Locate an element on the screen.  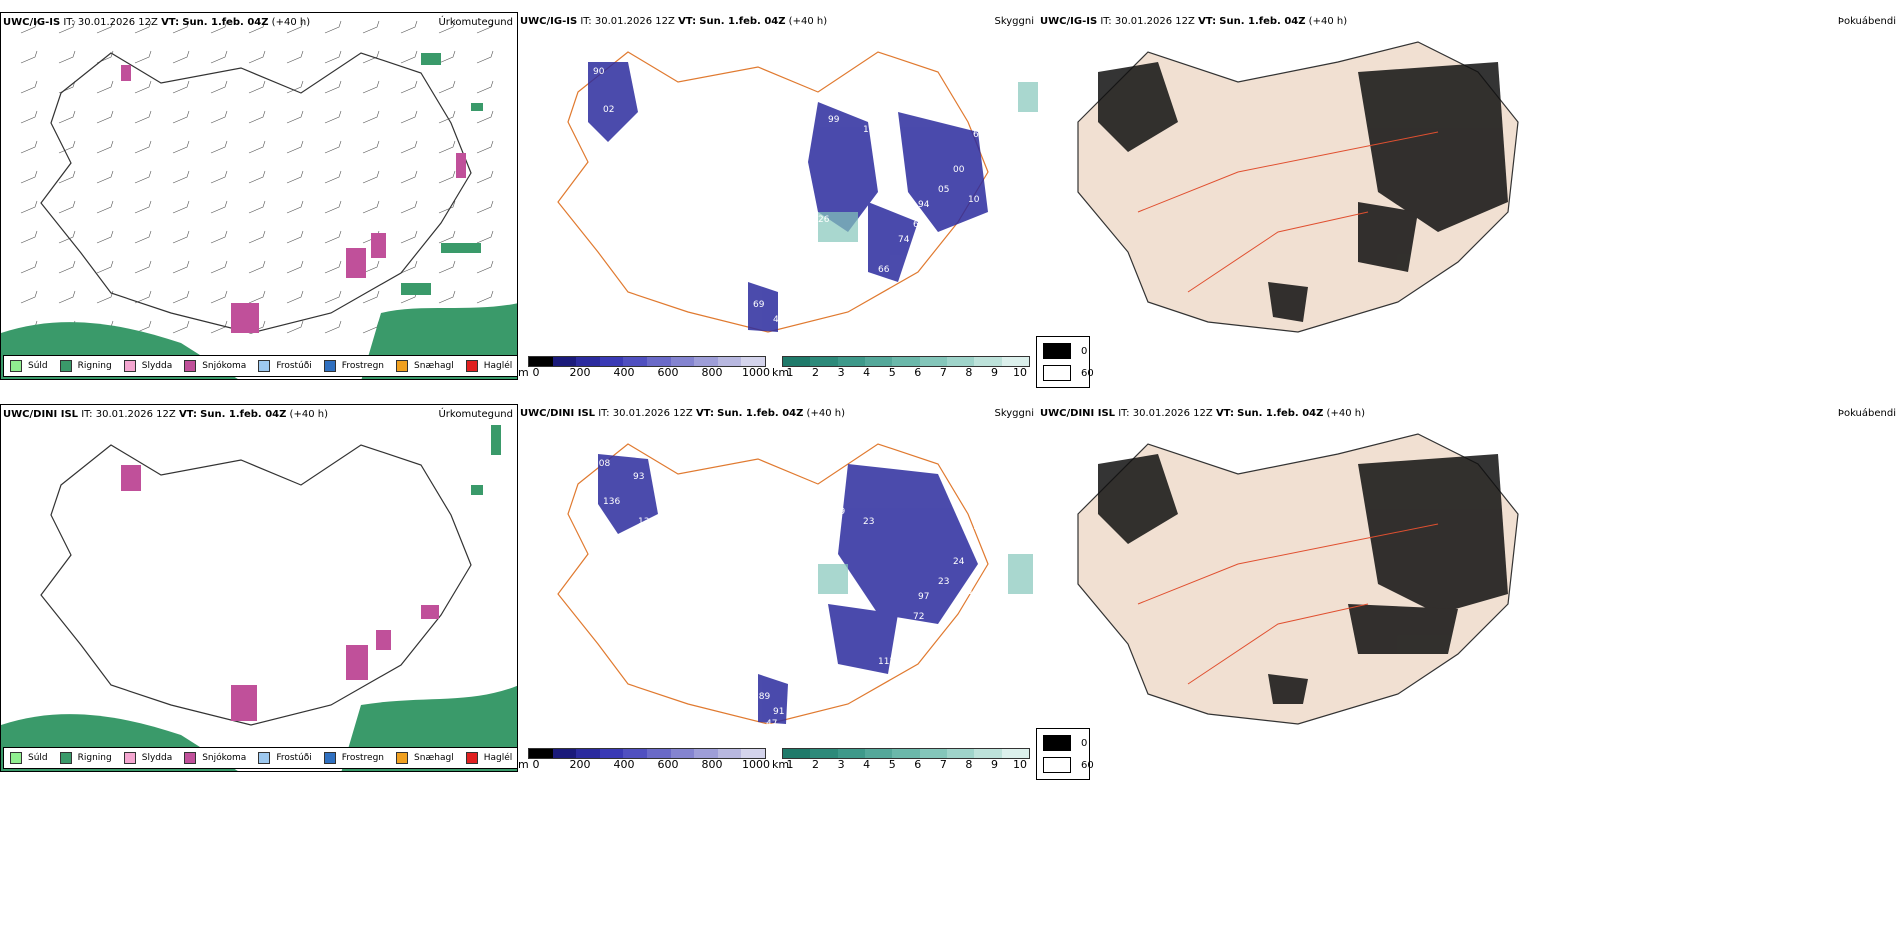
legend-label: Súld is located at coordinates (38, 758).